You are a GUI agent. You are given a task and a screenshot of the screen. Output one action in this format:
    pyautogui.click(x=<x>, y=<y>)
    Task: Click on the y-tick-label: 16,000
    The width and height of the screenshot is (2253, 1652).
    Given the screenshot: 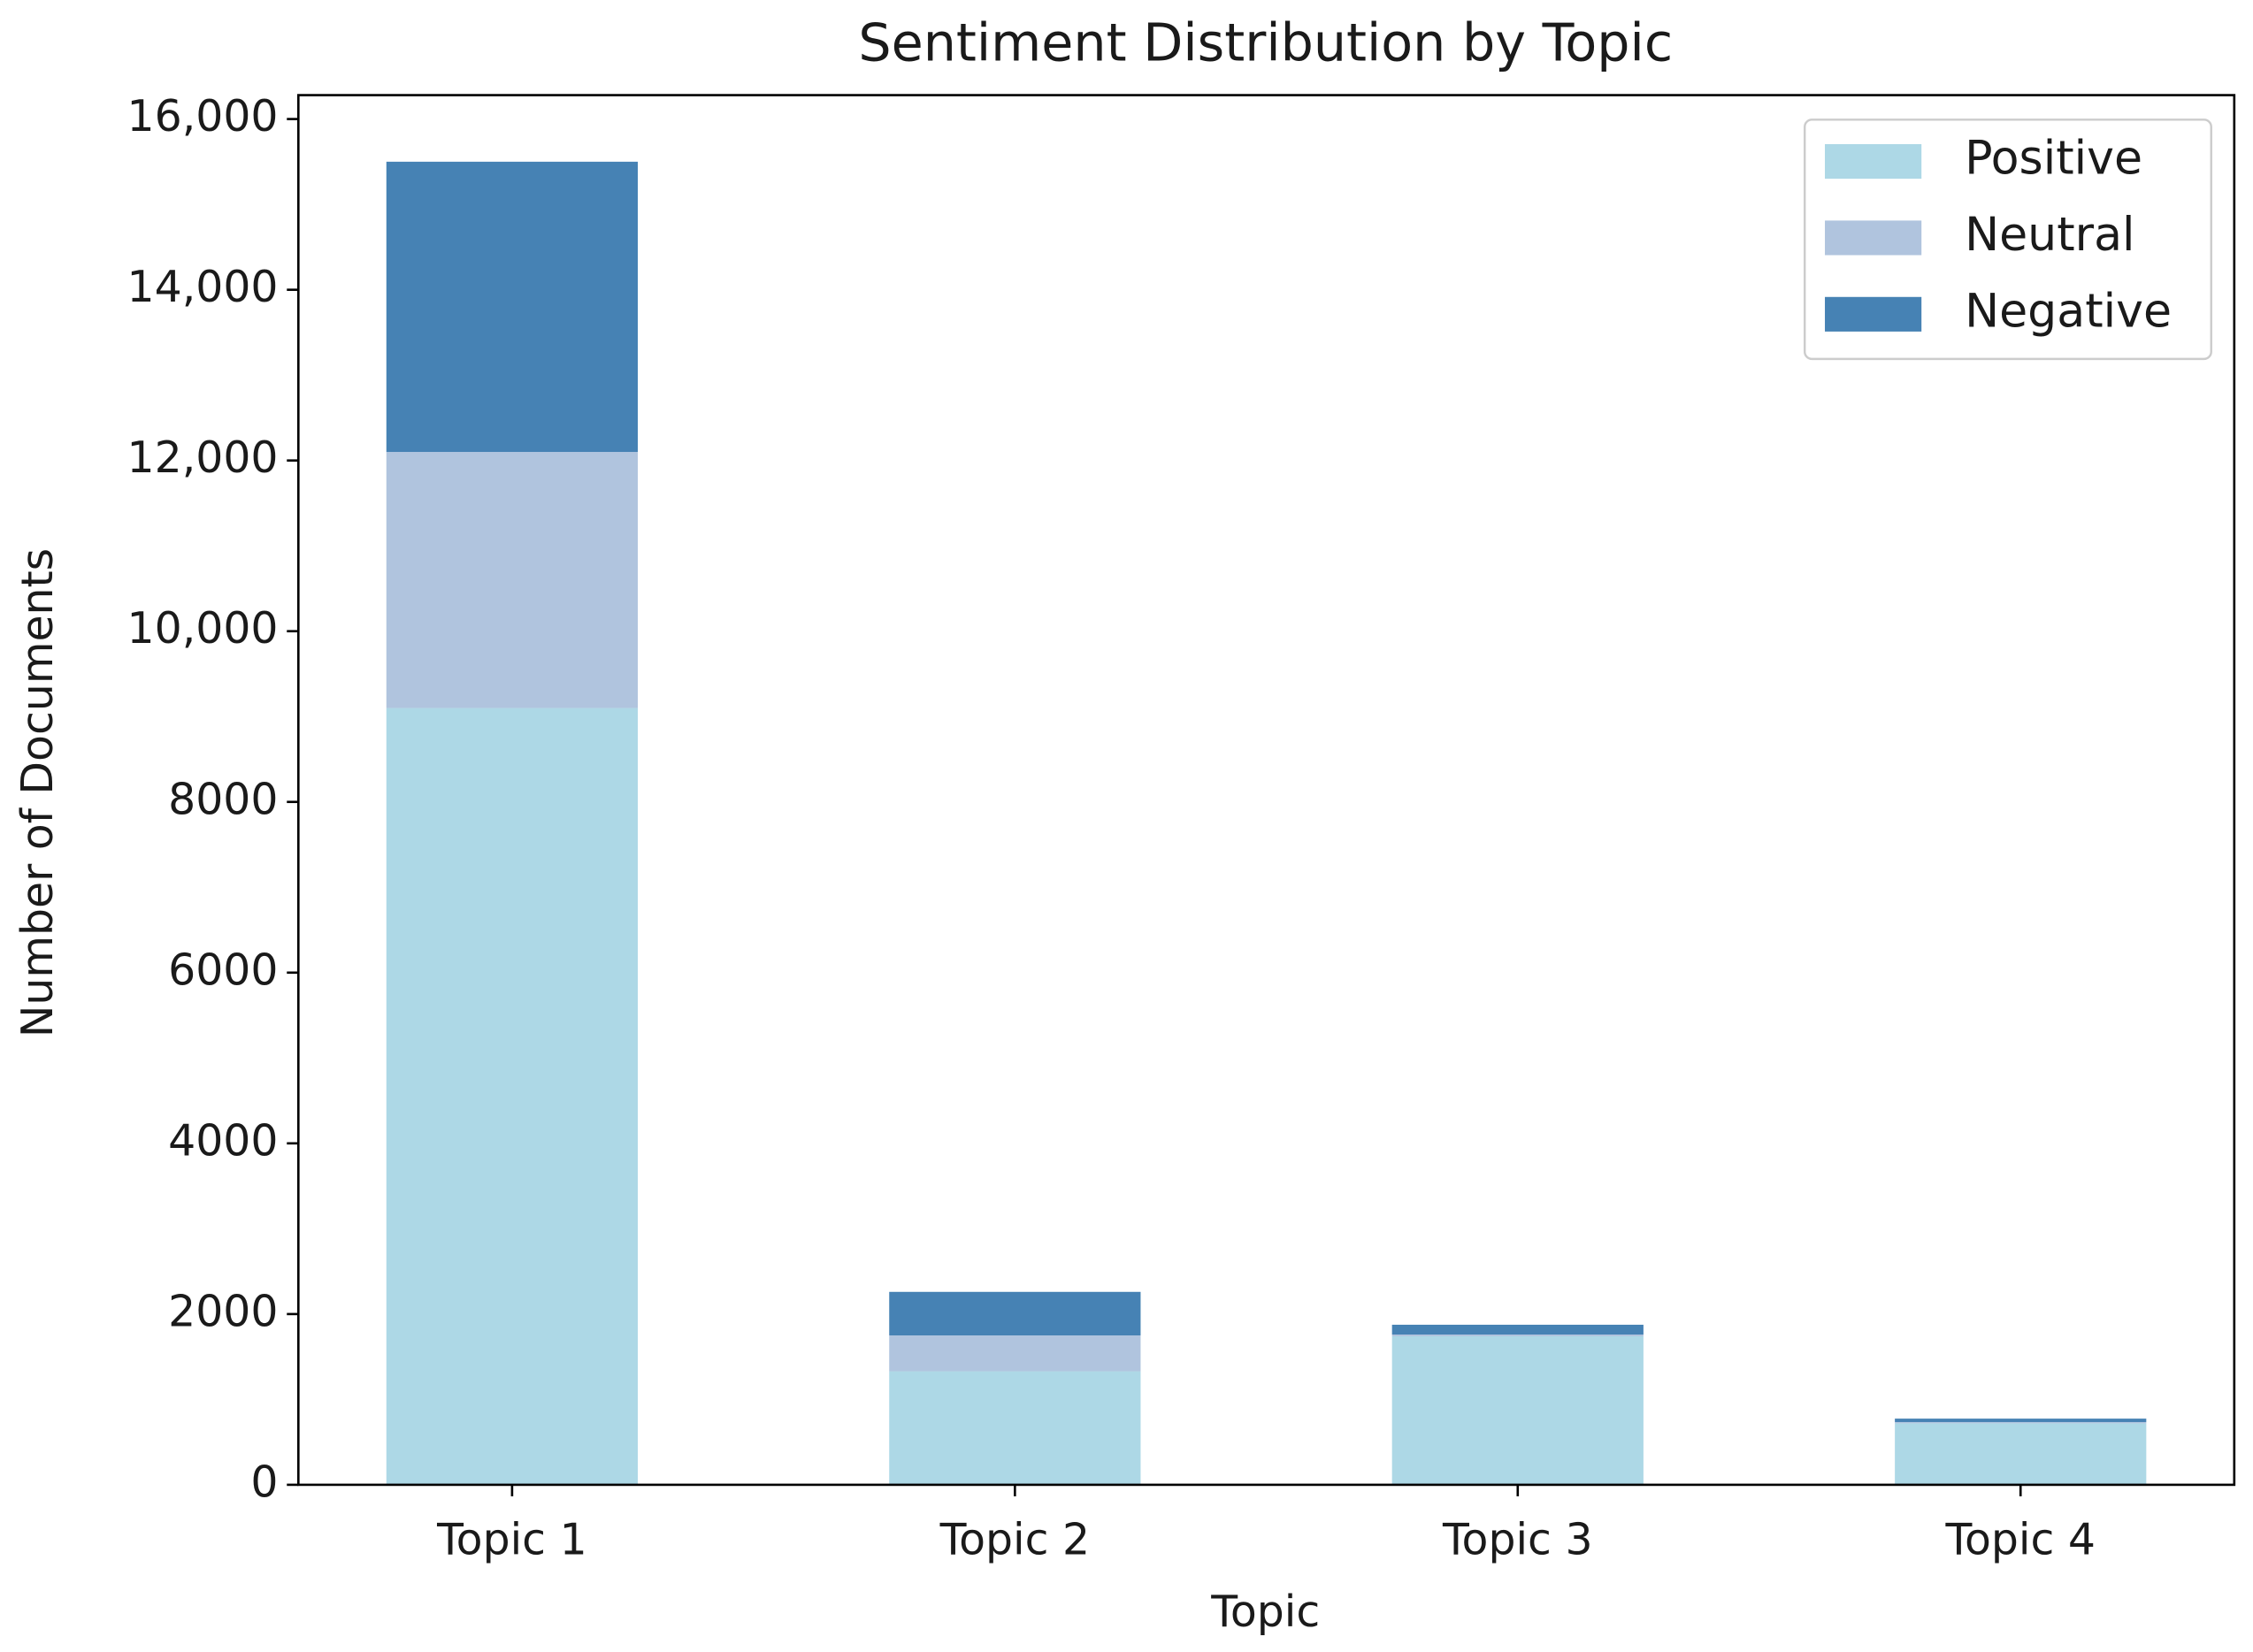 What is the action you would take?
    pyautogui.click(x=203, y=116)
    